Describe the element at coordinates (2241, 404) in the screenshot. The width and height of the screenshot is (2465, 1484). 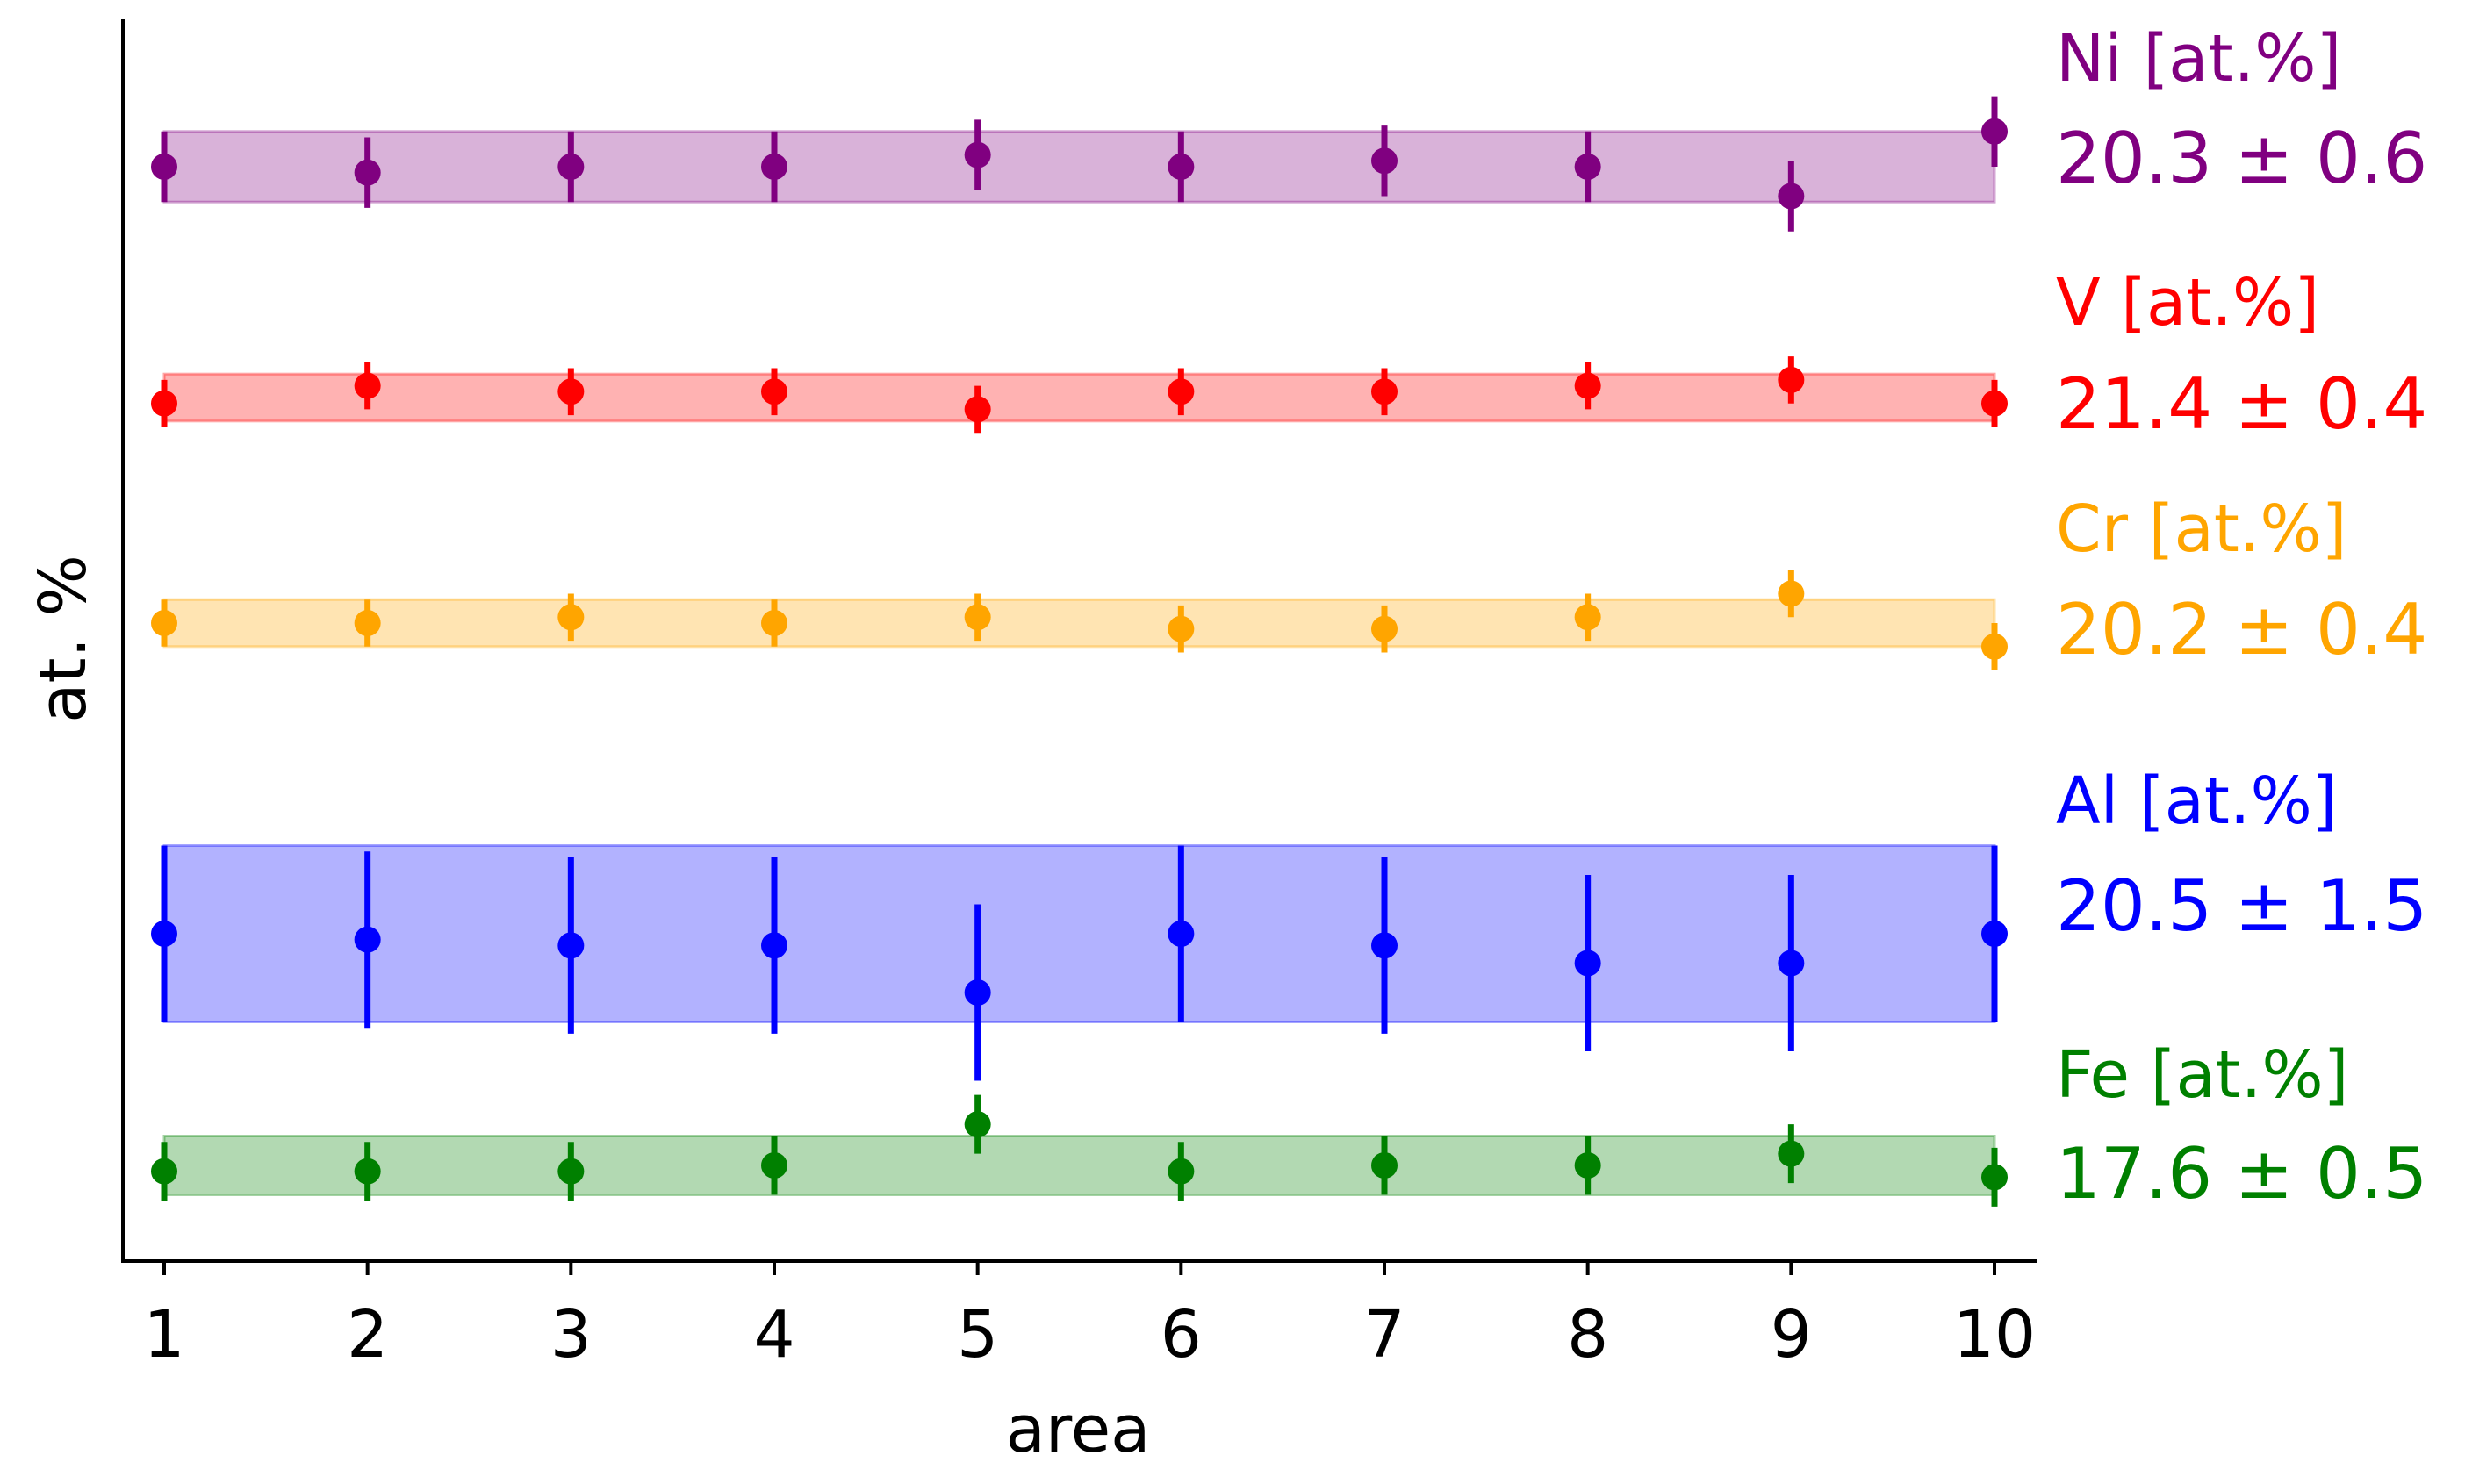
I see `series-summary-v: 21.4 ± 0.4` at that location.